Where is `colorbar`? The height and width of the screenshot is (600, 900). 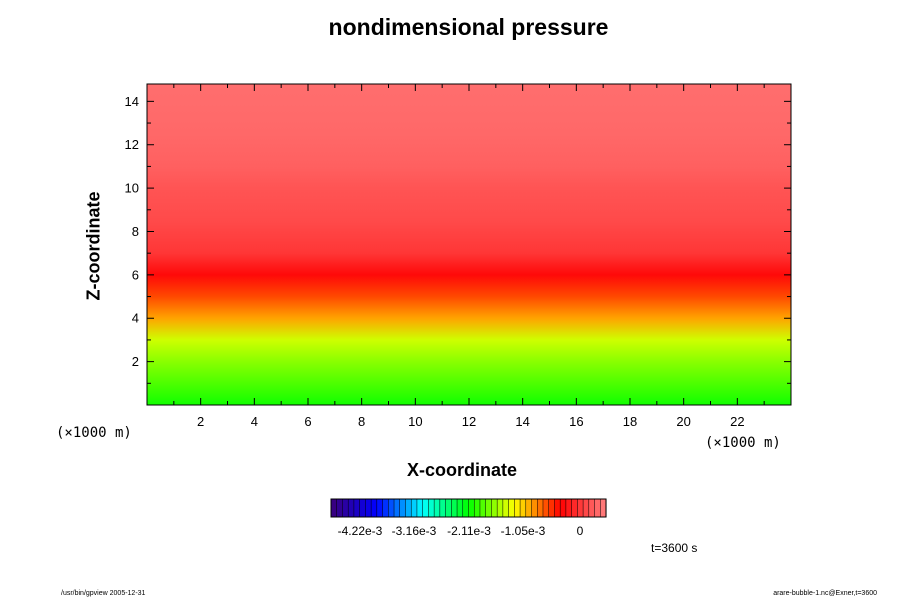
colorbar is located at coordinates (468, 508).